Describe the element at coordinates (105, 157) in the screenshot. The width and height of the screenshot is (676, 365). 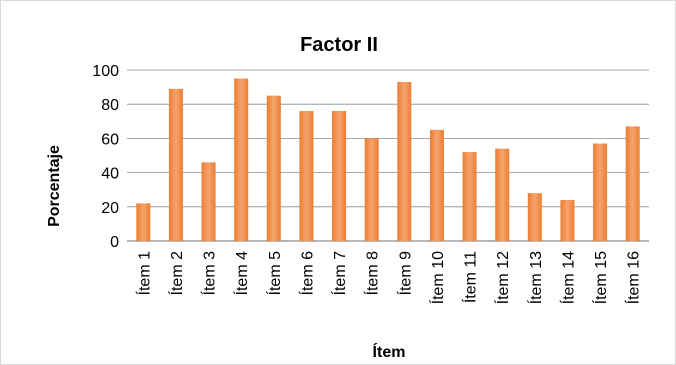
I see `y-tick-labels: 0 20 40 60 80 100` at that location.